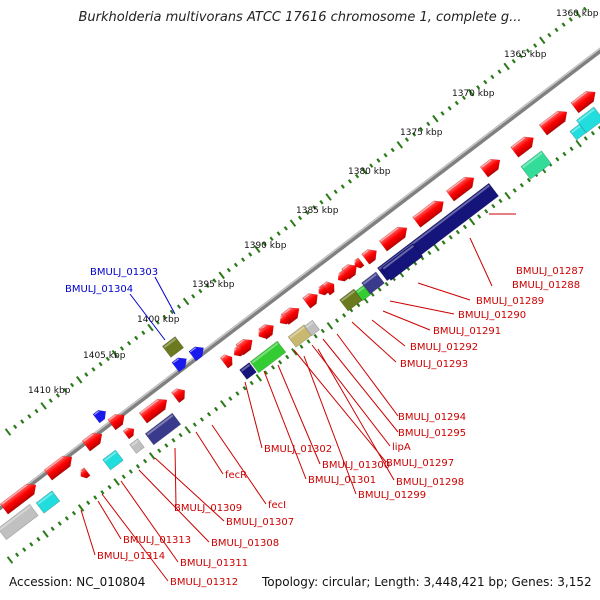 Image resolution: width=600 pixels, height=600 pixels. What do you see at coordinates (135, 443) in the screenshot?
I see `grey-feature-gloss` at bounding box center [135, 443].